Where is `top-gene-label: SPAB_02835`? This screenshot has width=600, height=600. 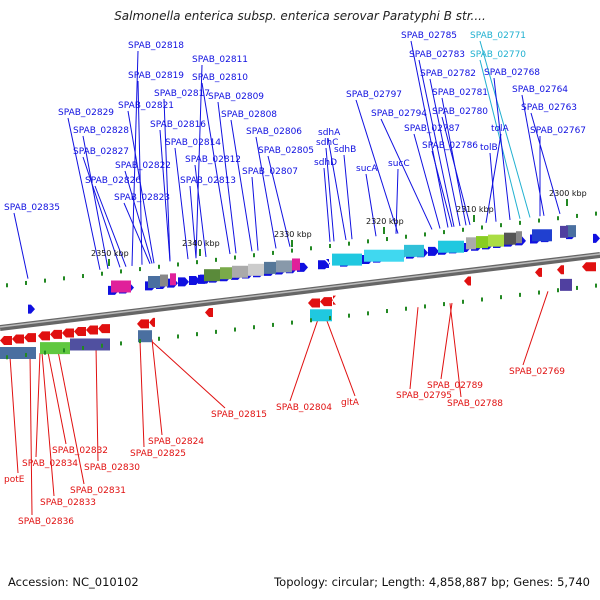
top-gene-label: SPAB_02835 is located at coordinates (32, 208).